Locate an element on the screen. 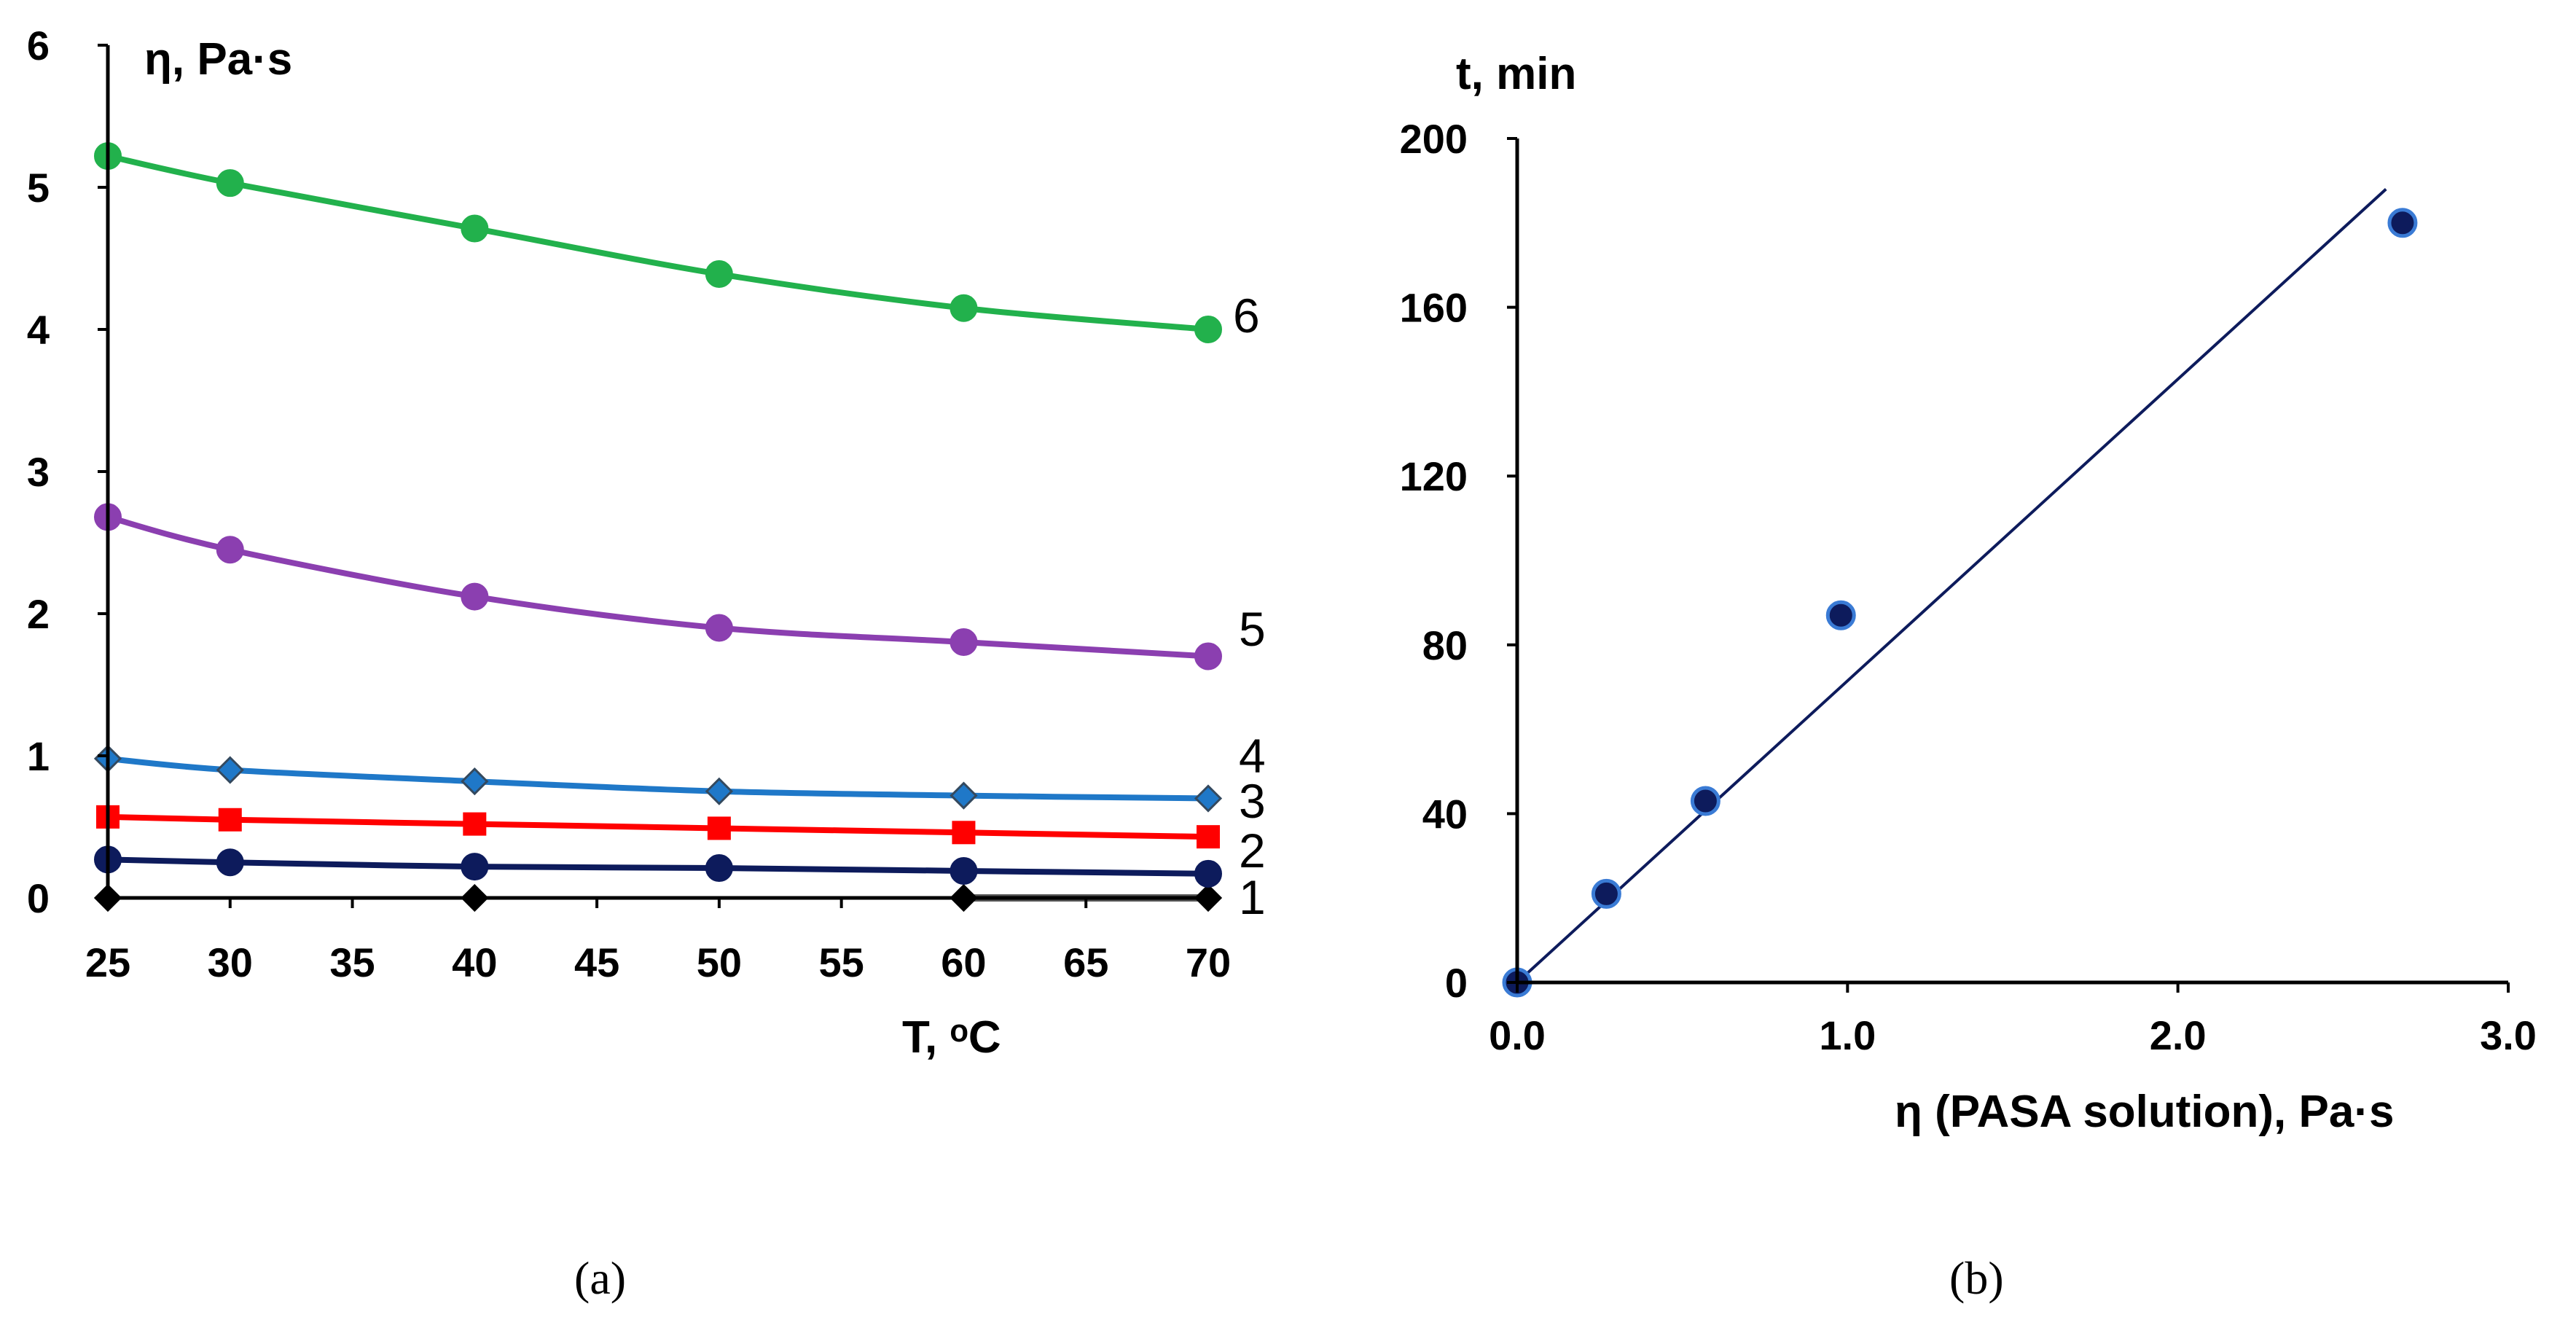 This screenshot has height=1325, width=2576. chart-a-series-label: 3 is located at coordinates (1252, 801).